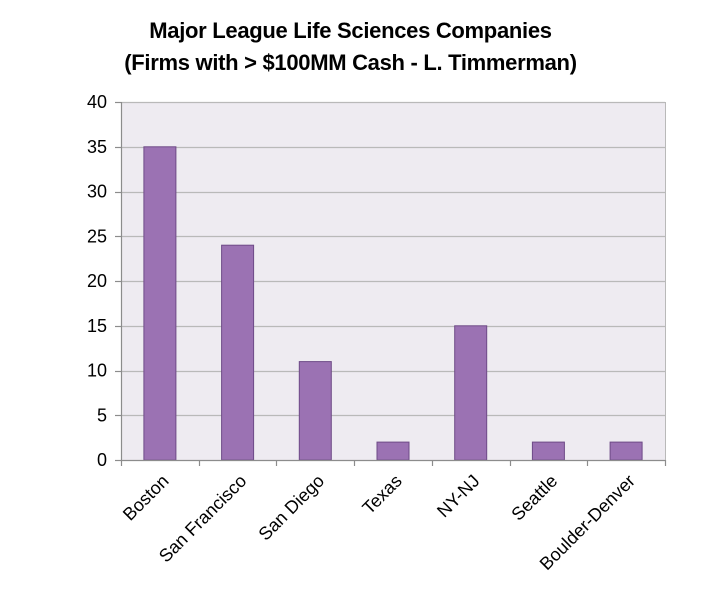 The width and height of the screenshot is (701, 614). Describe the element at coordinates (97, 236) in the screenshot. I see `y-tick-label-25: 25` at that location.